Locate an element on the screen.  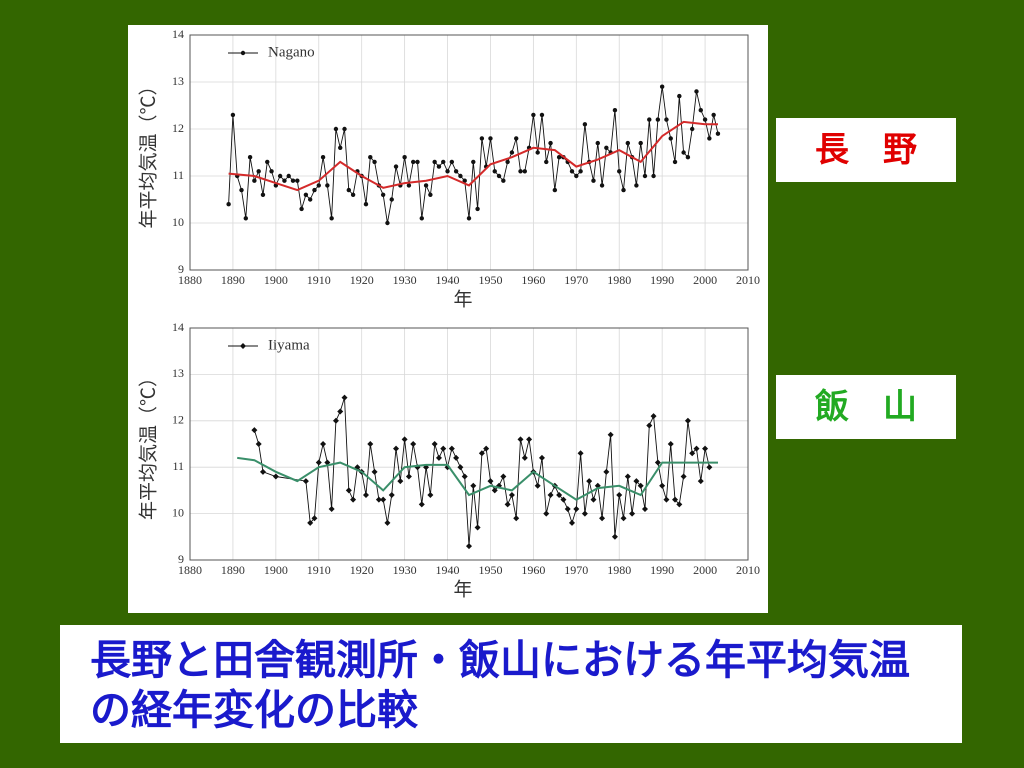
x-axis-label: 年 is located at coordinates (462, 589).